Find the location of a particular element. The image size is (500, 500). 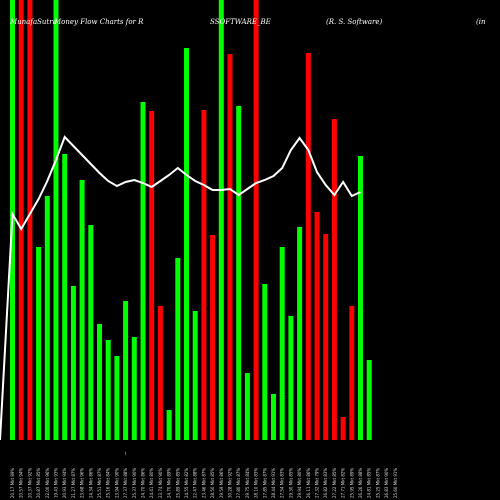

header-part-3: SSOFTWARE_BE is located at coordinates (240, 22).